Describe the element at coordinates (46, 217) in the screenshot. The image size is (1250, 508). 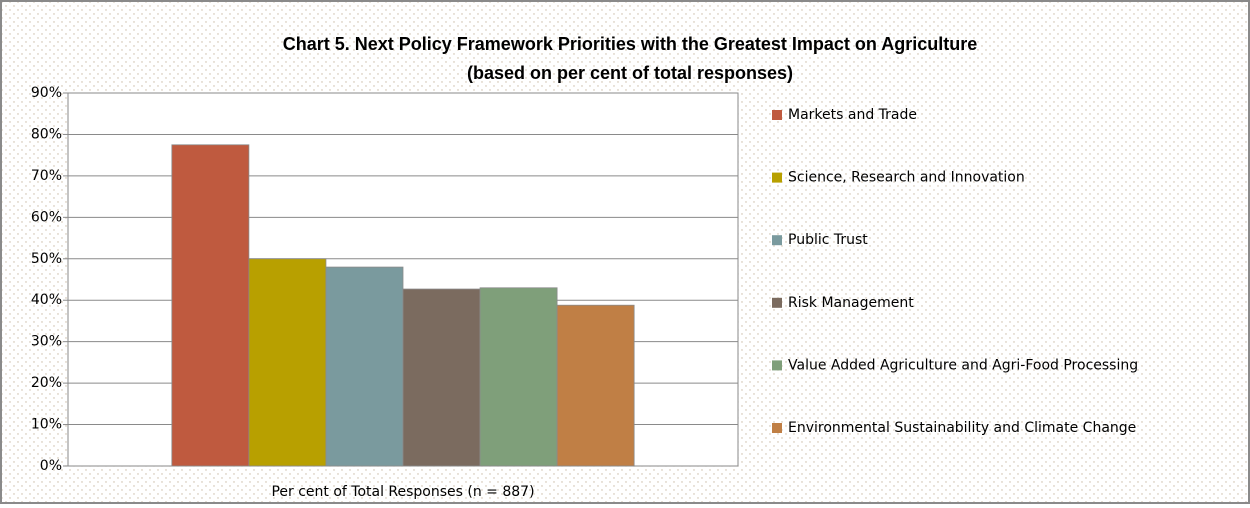
I see `y-tick-label: 60%` at that location.